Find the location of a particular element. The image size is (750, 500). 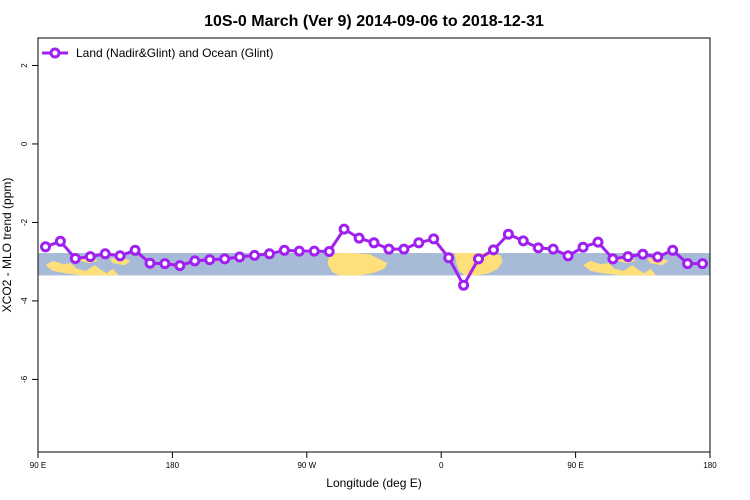

legend-label: Land (Nadir&Glint) and Ocean (Glint) is located at coordinates (174, 53).